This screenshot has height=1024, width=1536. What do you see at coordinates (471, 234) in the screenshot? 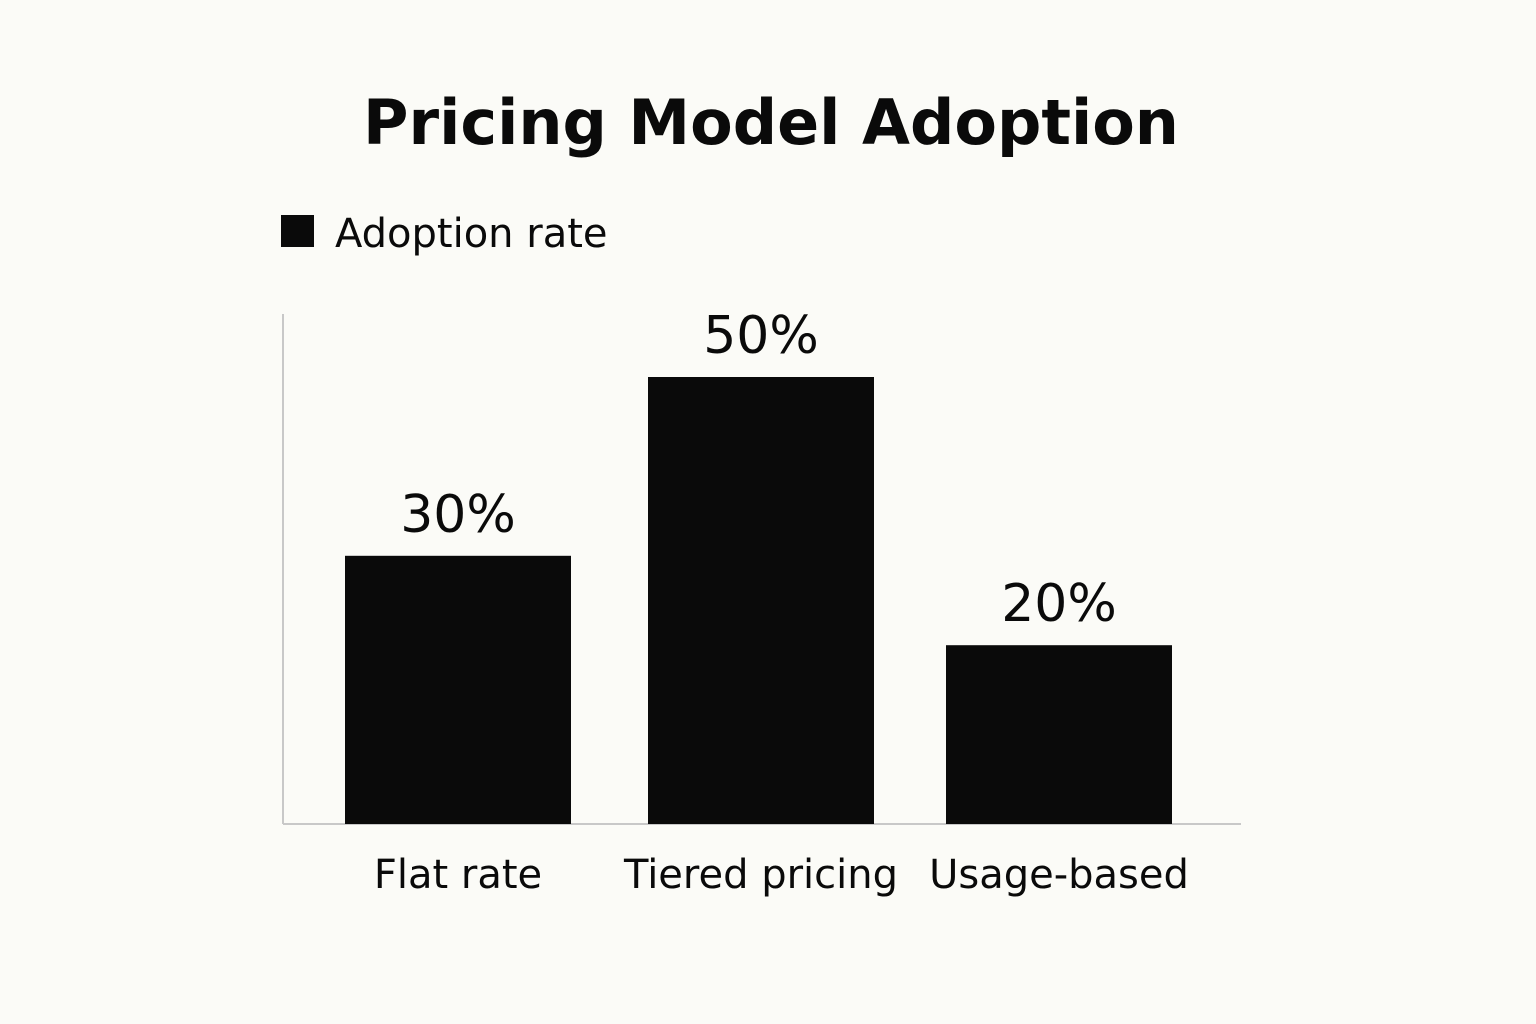
I see `legend-label: Adoption rate` at bounding box center [471, 234].